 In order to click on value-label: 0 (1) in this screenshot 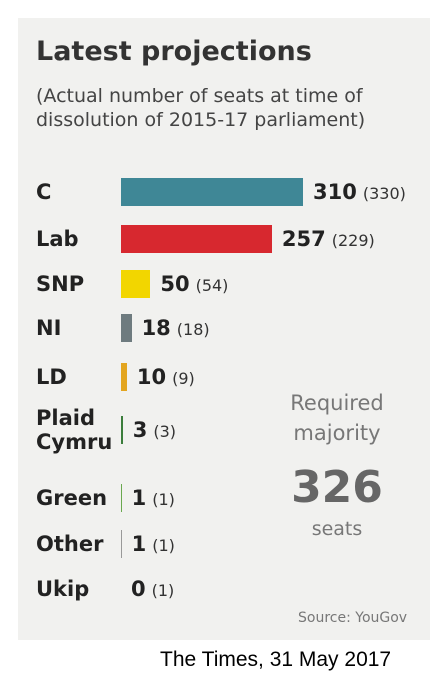, I will do `click(152, 589)`.